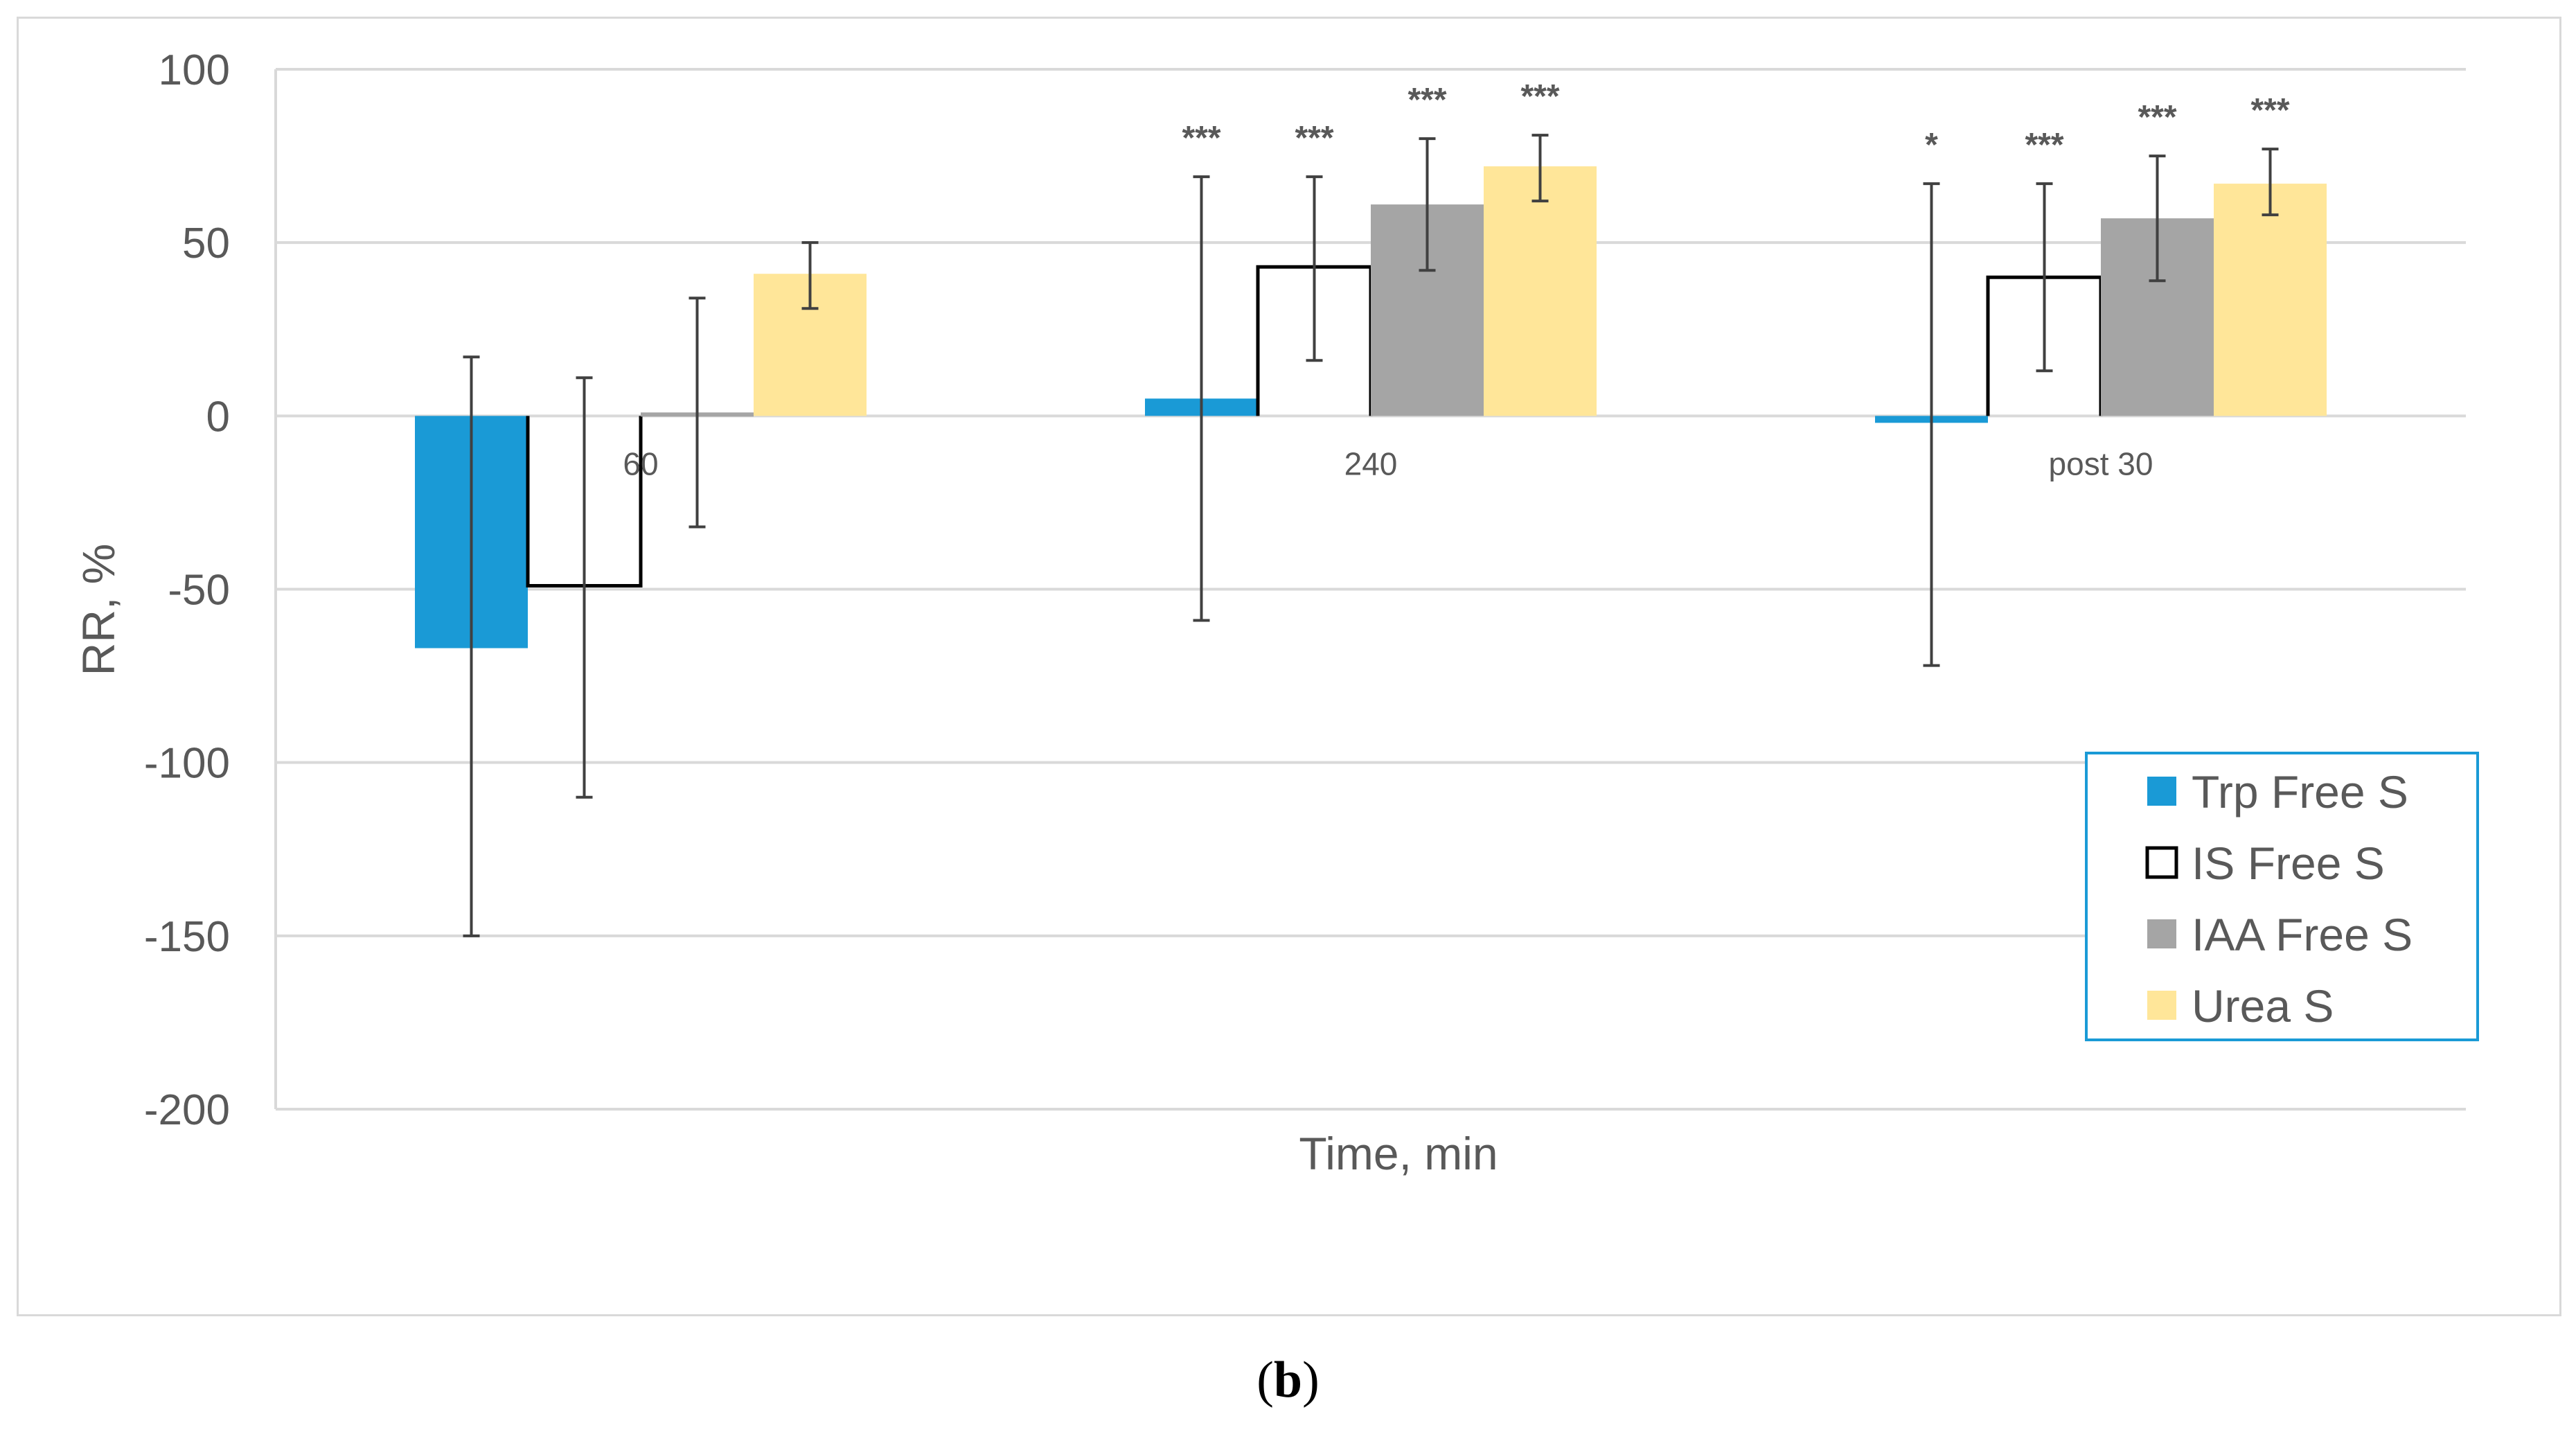  Describe the element at coordinates (187, 1110) in the screenshot. I see `y-tick-label: -200` at that location.